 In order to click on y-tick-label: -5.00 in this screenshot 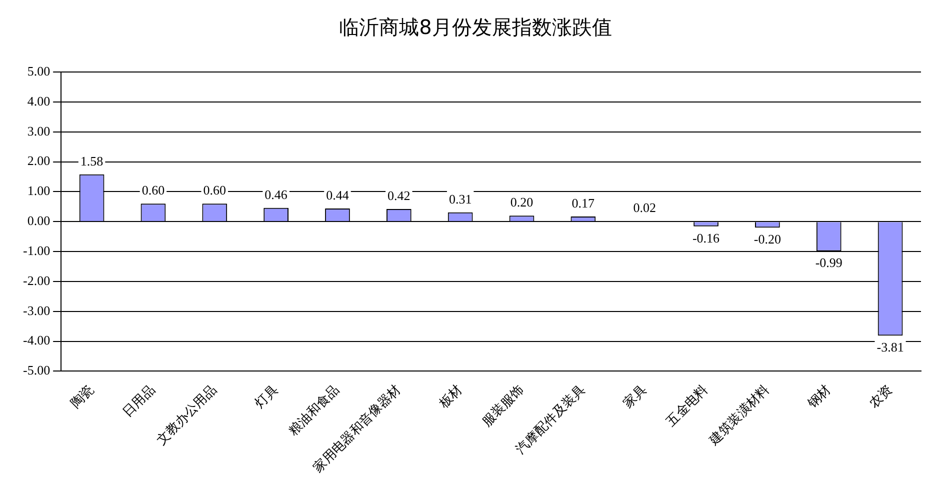, I will do `click(36, 370)`.